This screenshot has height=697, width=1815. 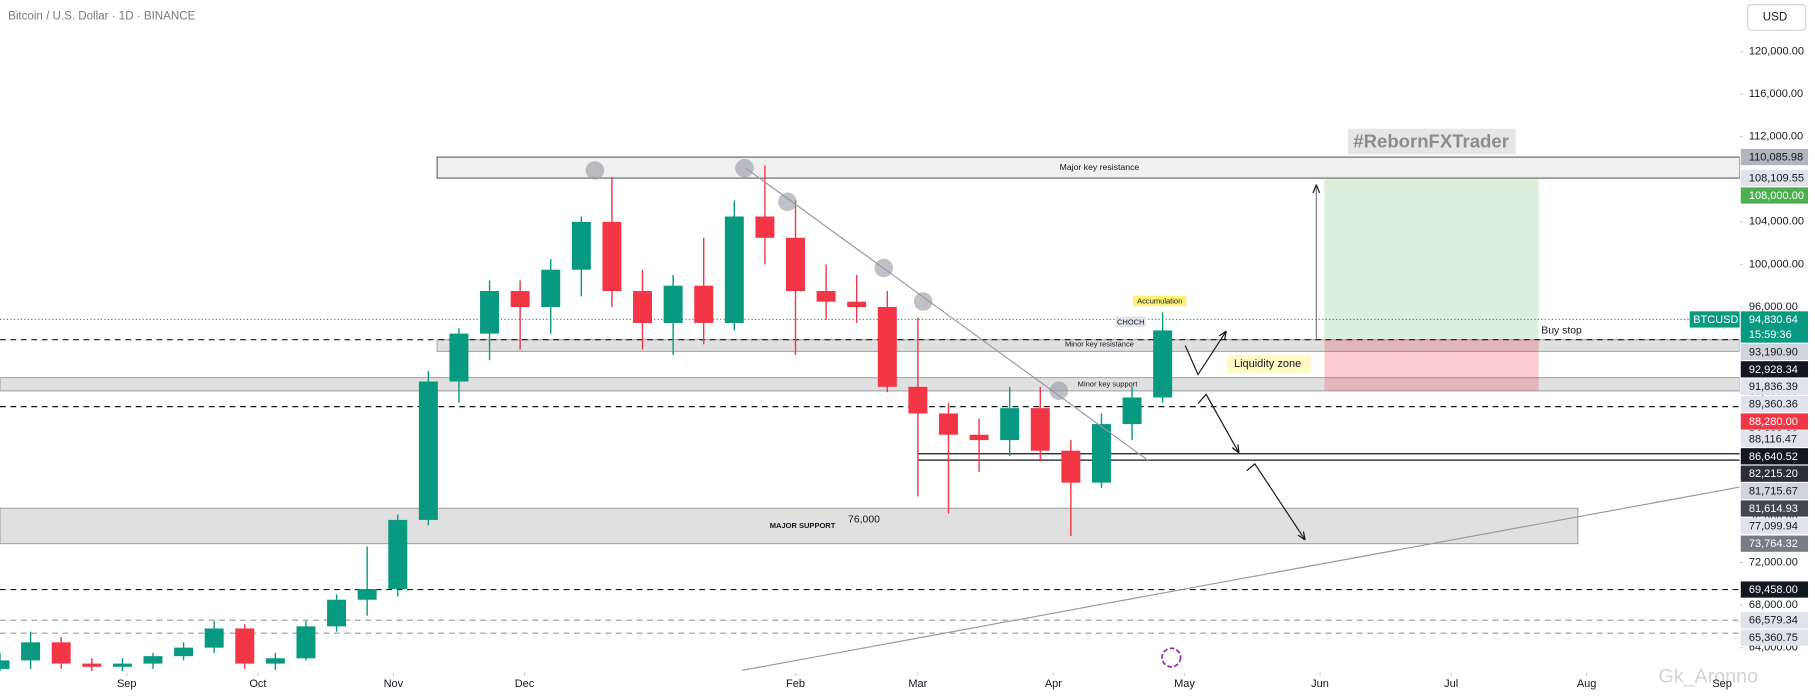 I want to click on zone-label: Minor key resistance, so click(x=1099, y=343).